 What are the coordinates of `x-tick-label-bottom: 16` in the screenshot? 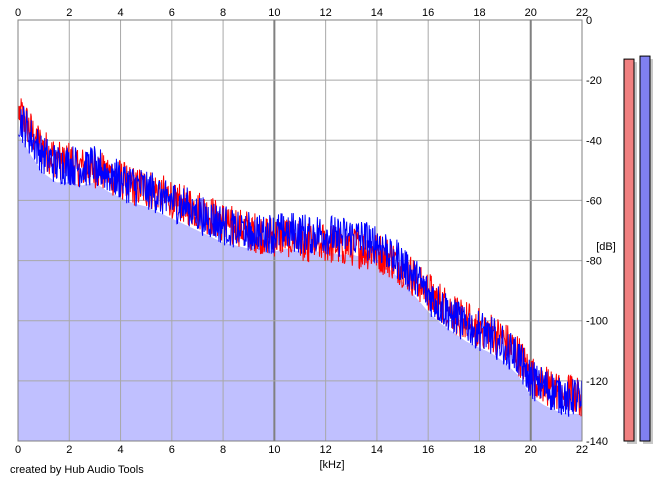 It's located at (428, 450).